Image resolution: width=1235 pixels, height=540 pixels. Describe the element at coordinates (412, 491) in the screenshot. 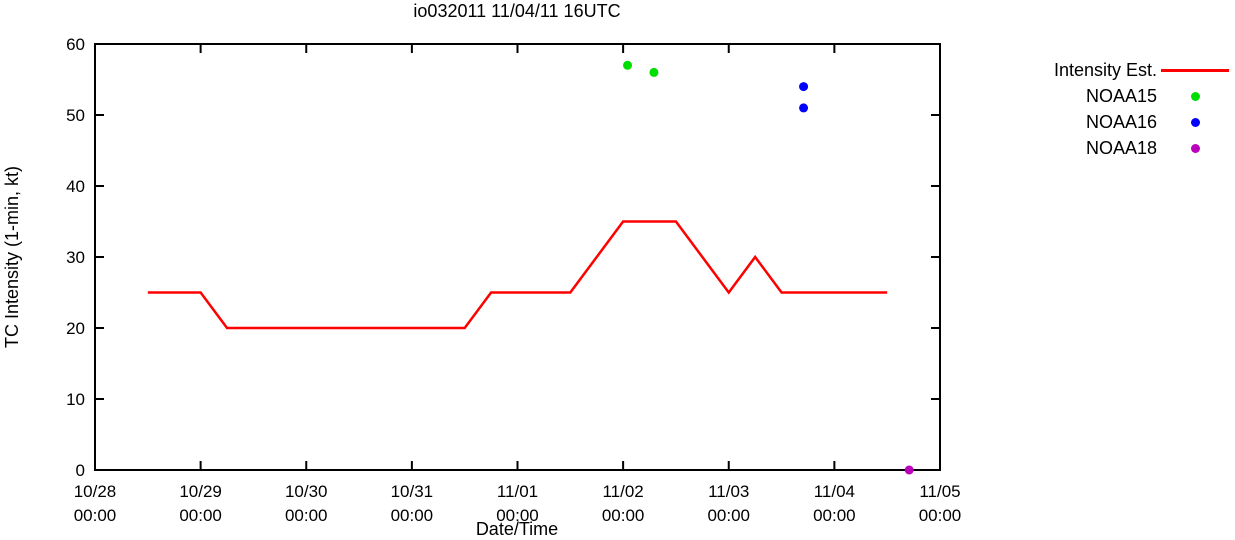

I see `x-tick-date-label: 10/31` at that location.